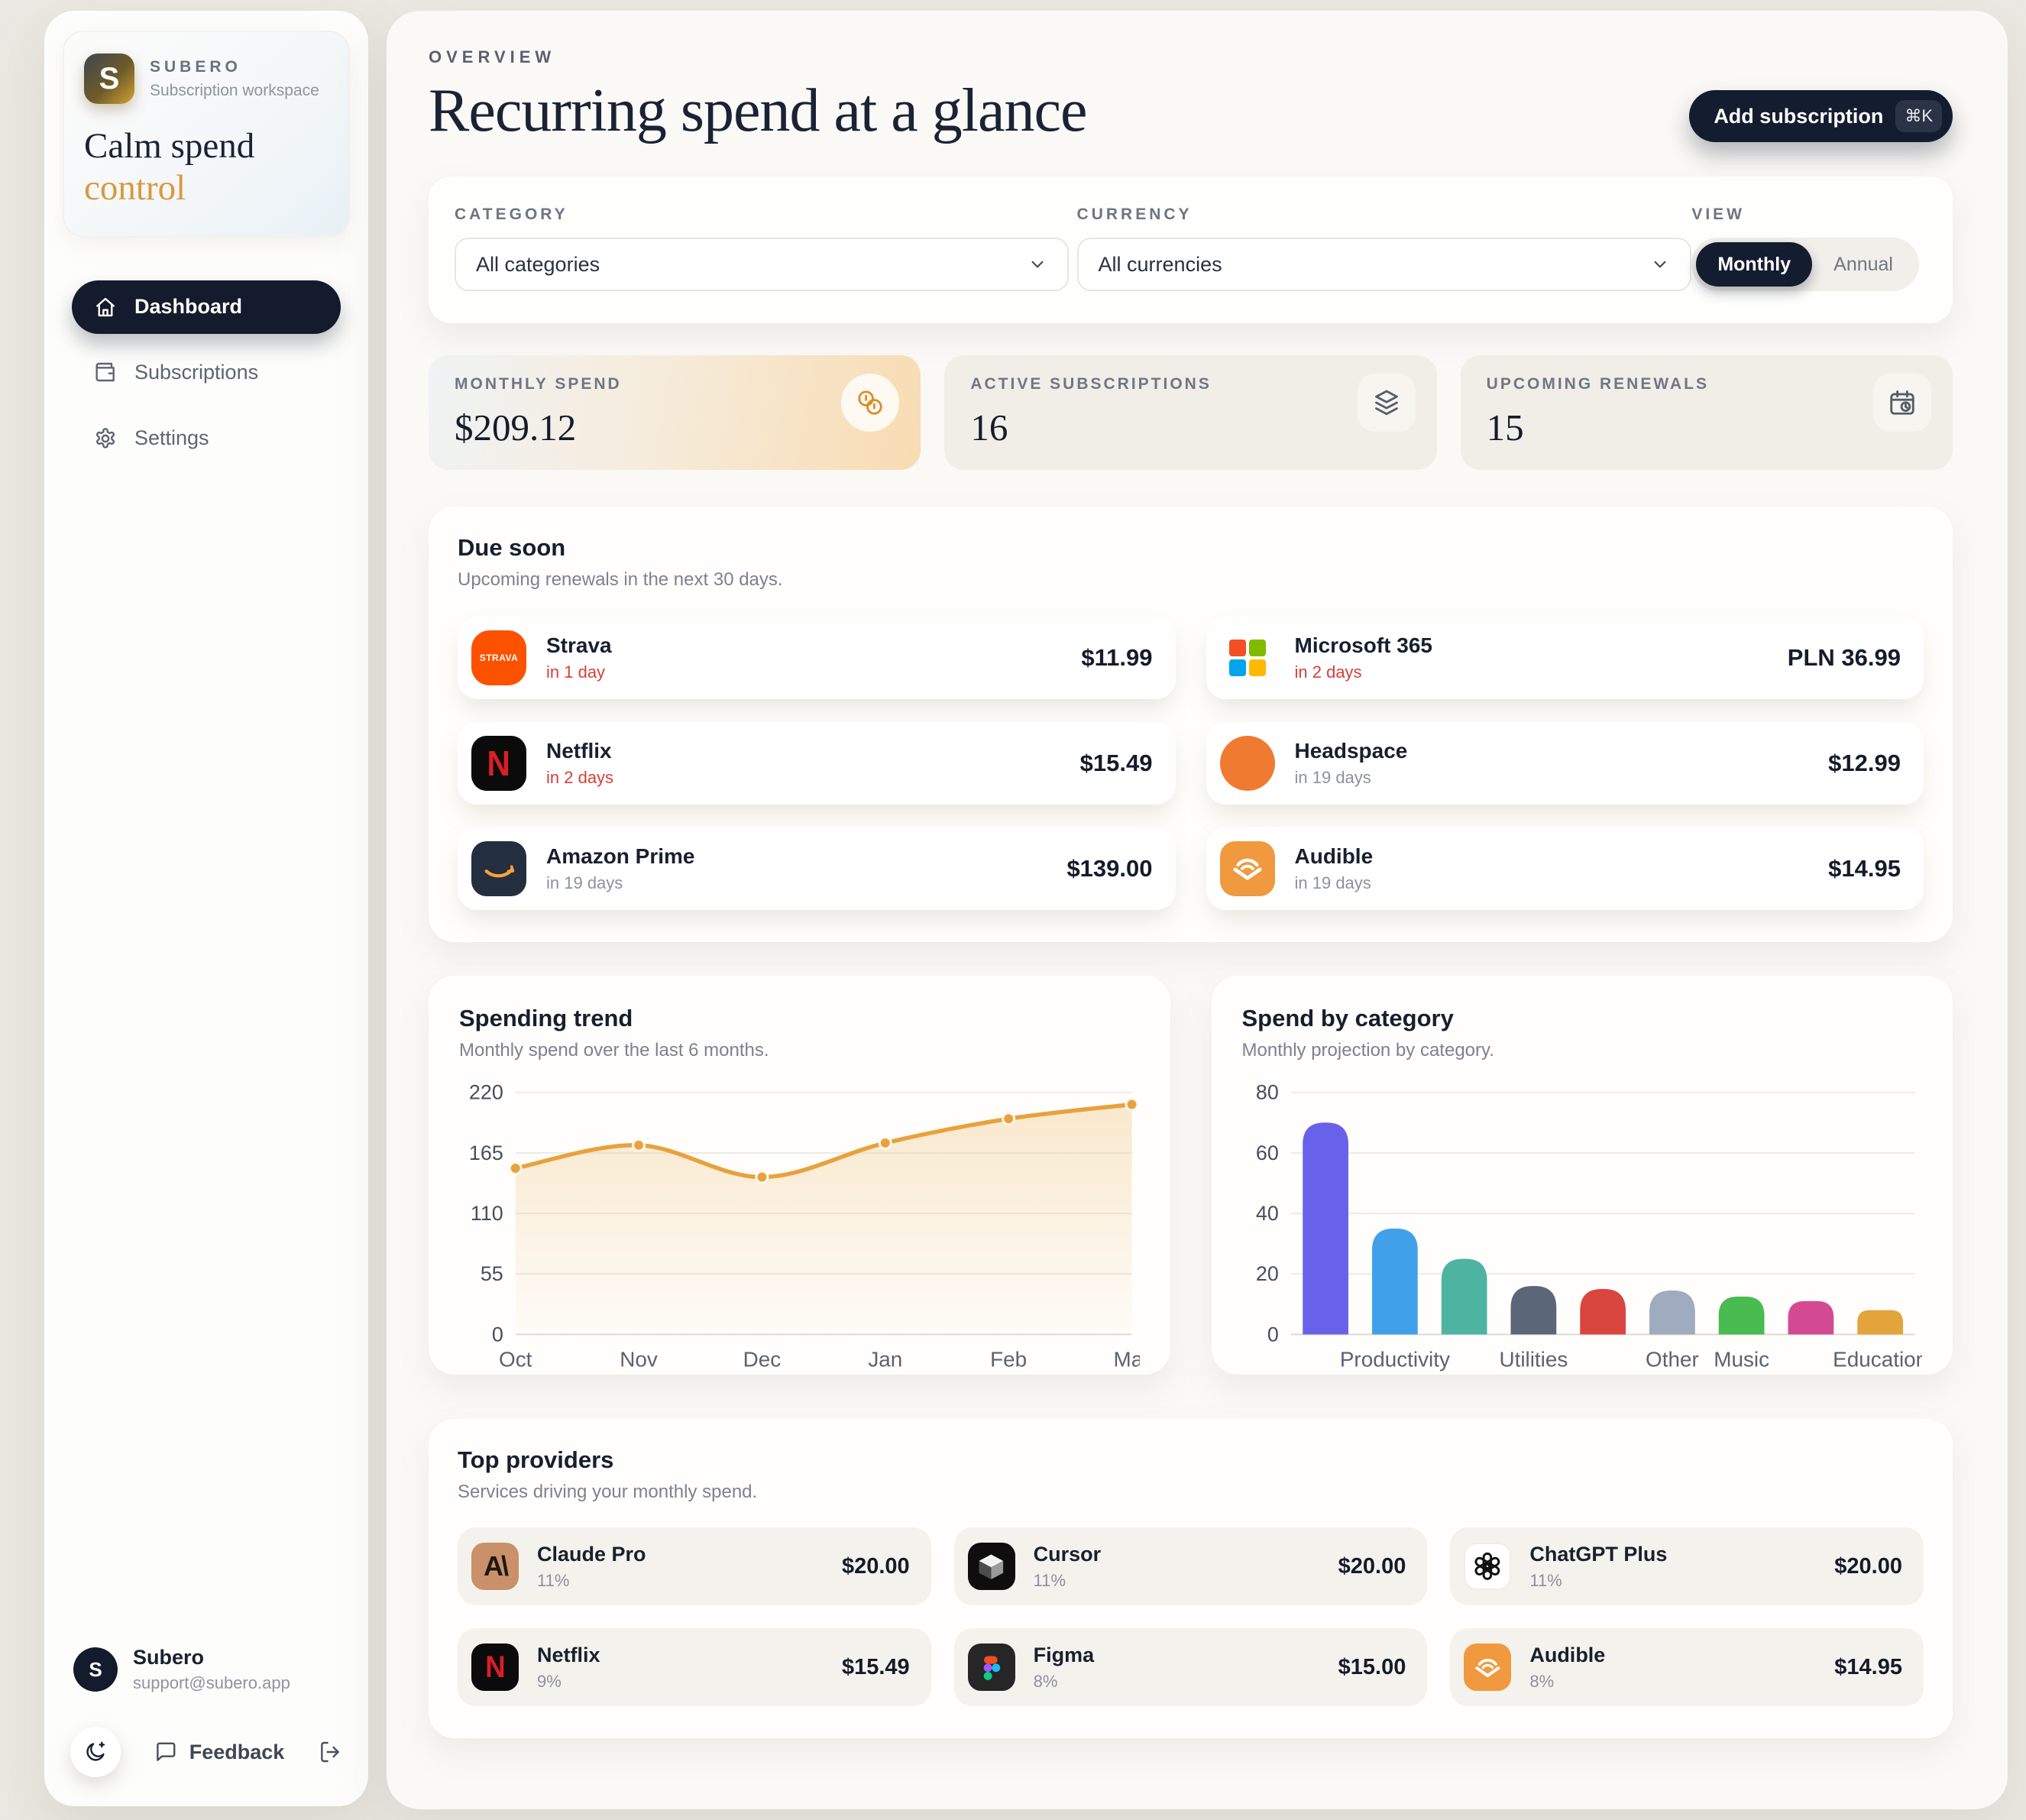 The image size is (2026, 1820). Describe the element at coordinates (614, 1050) in the screenshot. I see `spending-trend-subtitle: Monthly spend over the last 6 months.` at that location.